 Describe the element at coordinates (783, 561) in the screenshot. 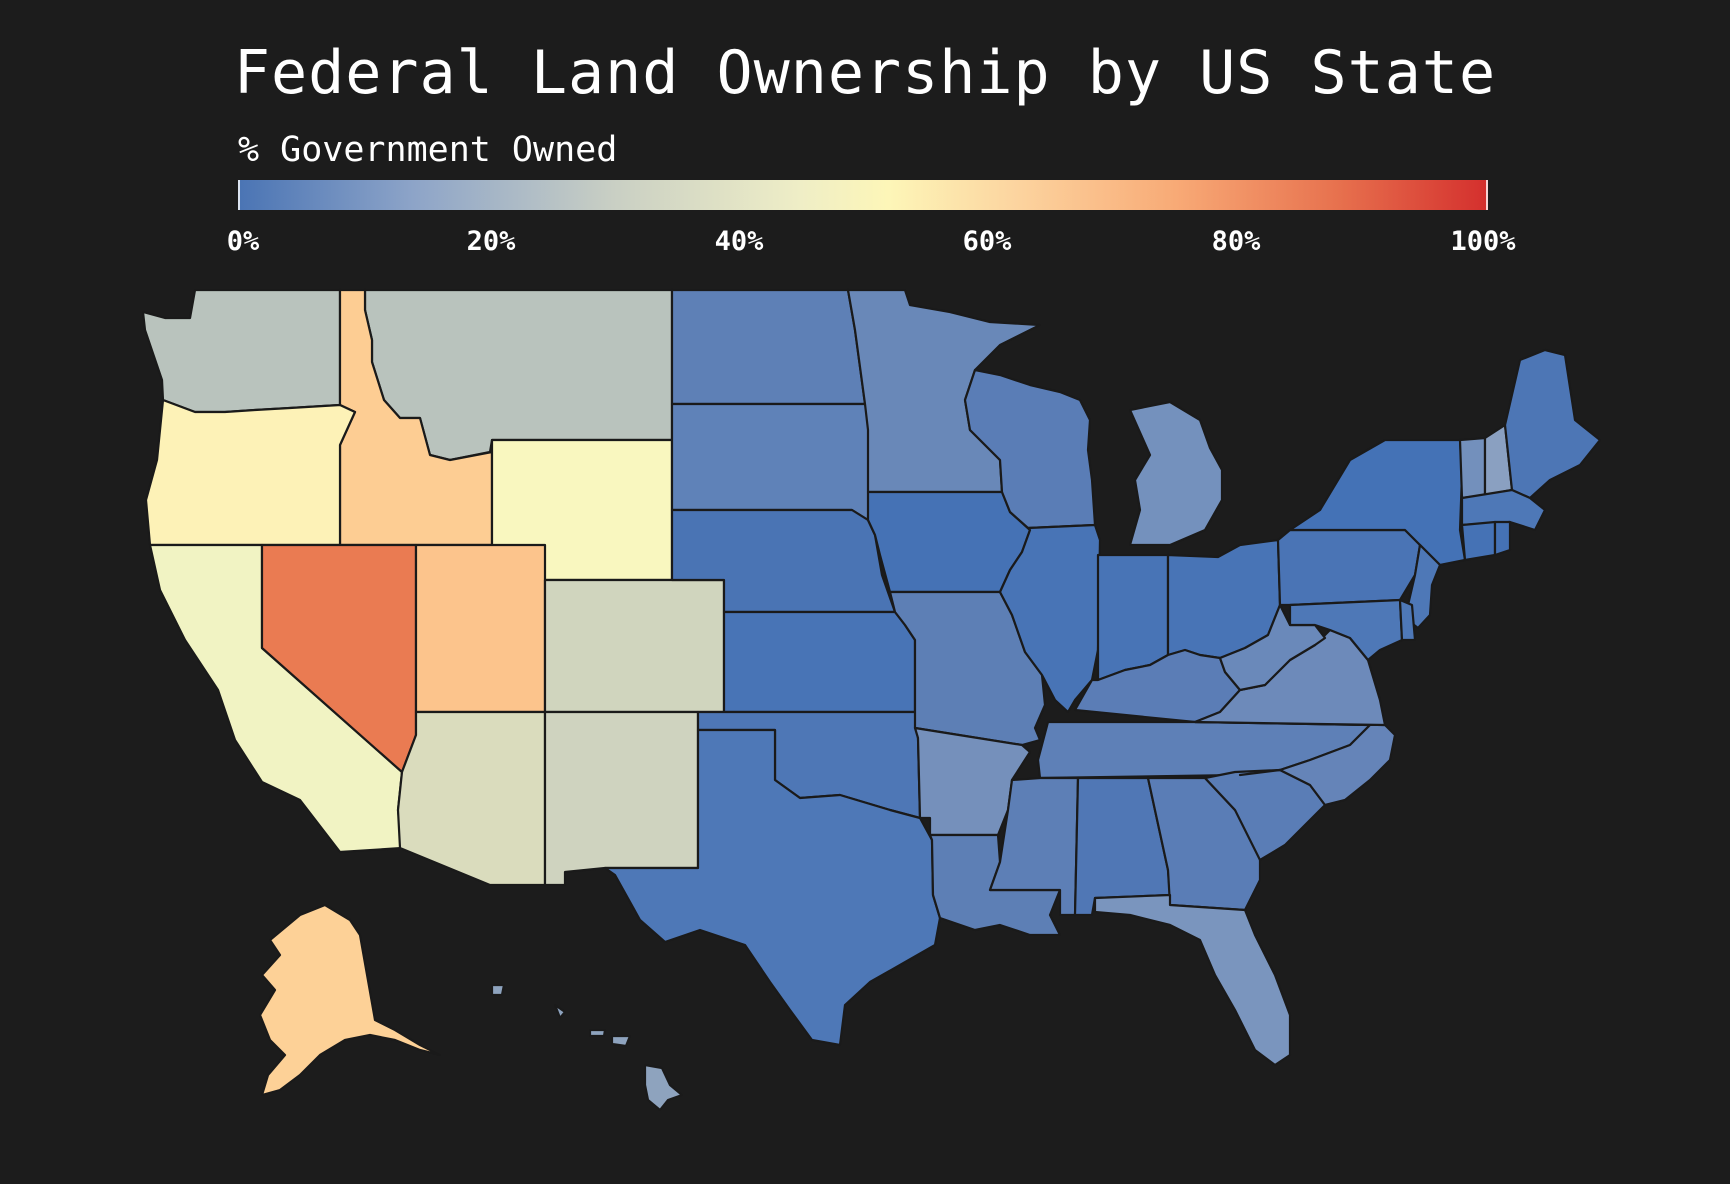

I see `state-NE` at that location.